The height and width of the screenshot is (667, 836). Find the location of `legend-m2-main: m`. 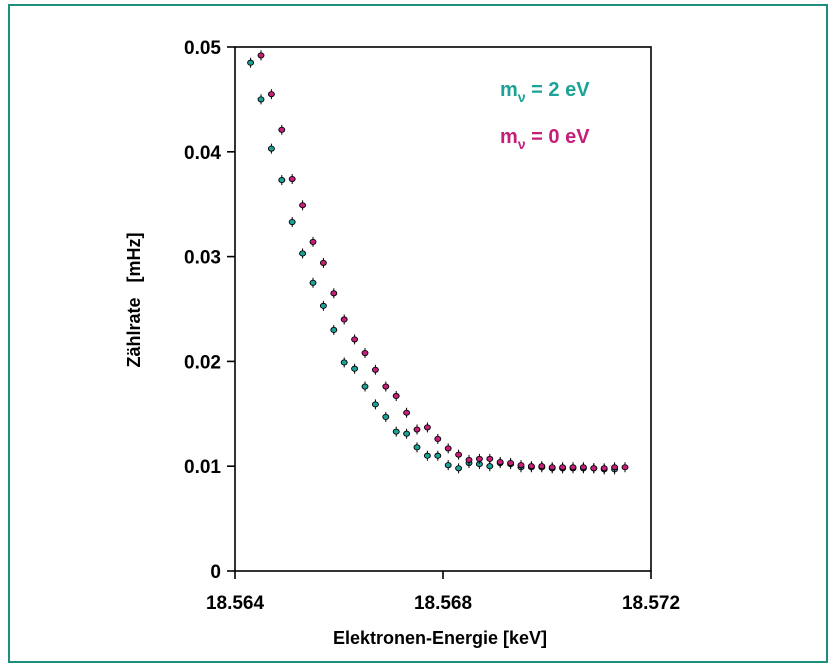

legend-m2-main: m is located at coordinates (509, 90).